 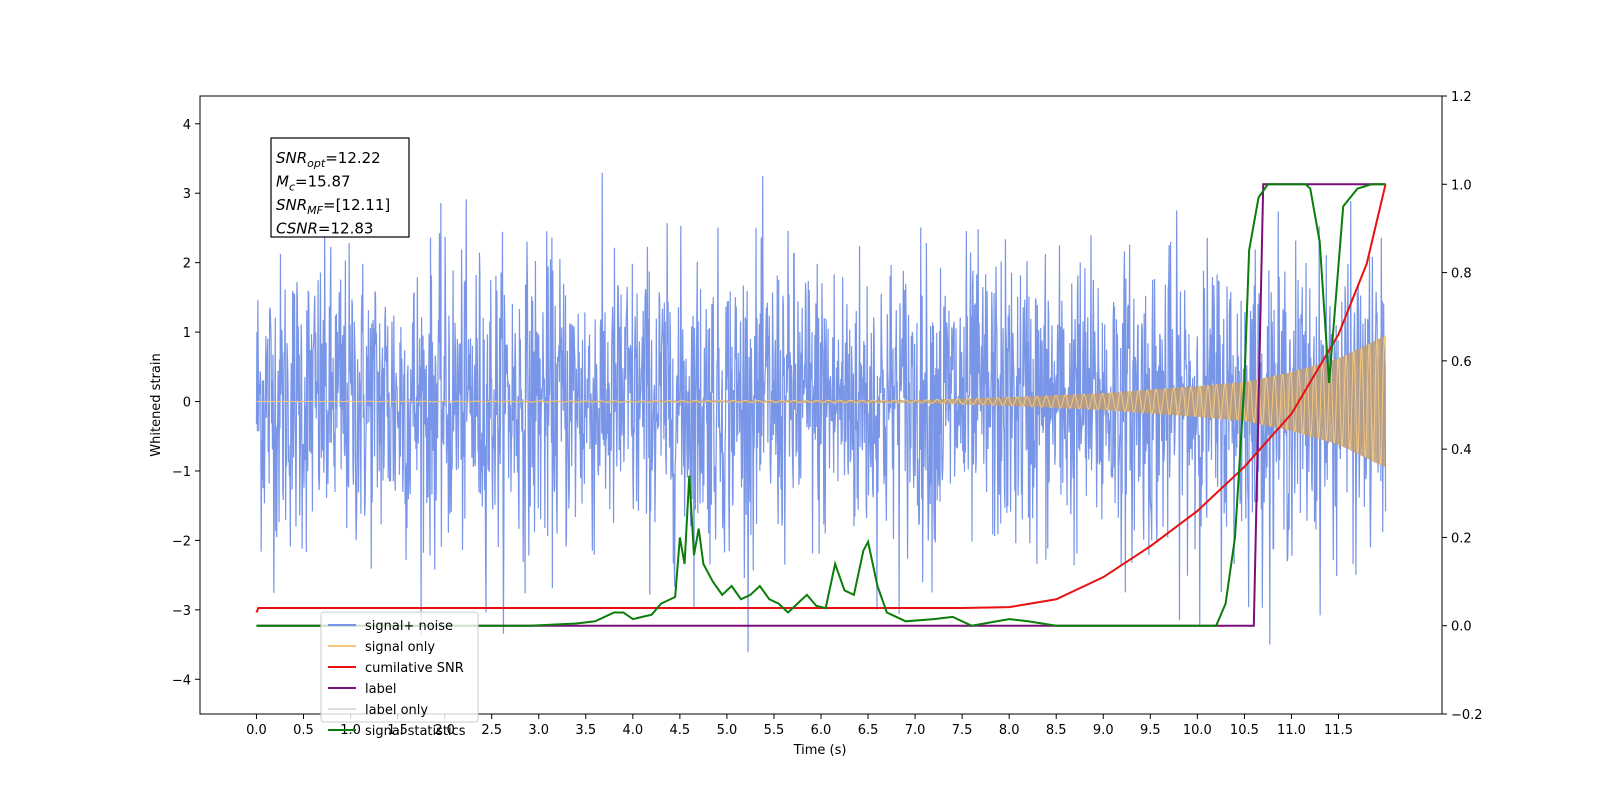 What do you see at coordinates (962, 730) in the screenshot?
I see `x-tick-label: 7.5` at bounding box center [962, 730].